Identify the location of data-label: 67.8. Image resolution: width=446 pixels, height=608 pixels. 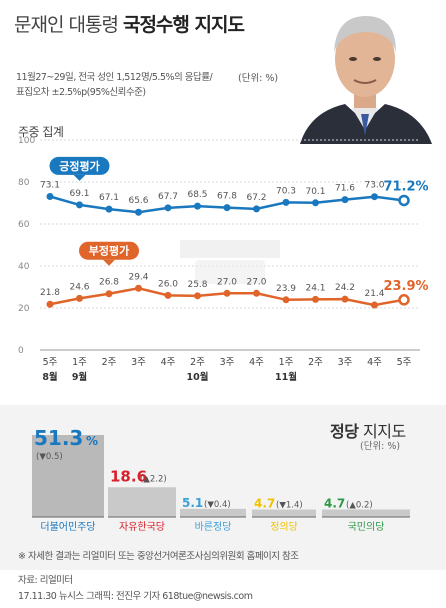
(227, 197).